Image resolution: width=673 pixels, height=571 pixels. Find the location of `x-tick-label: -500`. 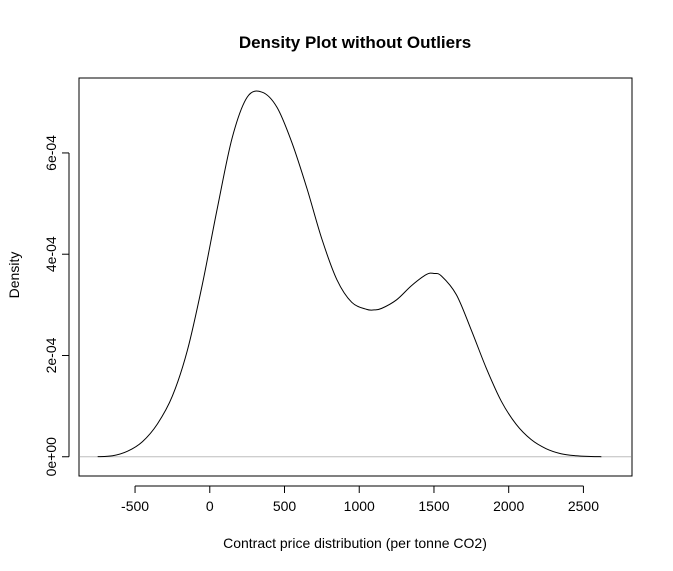

x-tick-label: -500 is located at coordinates (135, 506).